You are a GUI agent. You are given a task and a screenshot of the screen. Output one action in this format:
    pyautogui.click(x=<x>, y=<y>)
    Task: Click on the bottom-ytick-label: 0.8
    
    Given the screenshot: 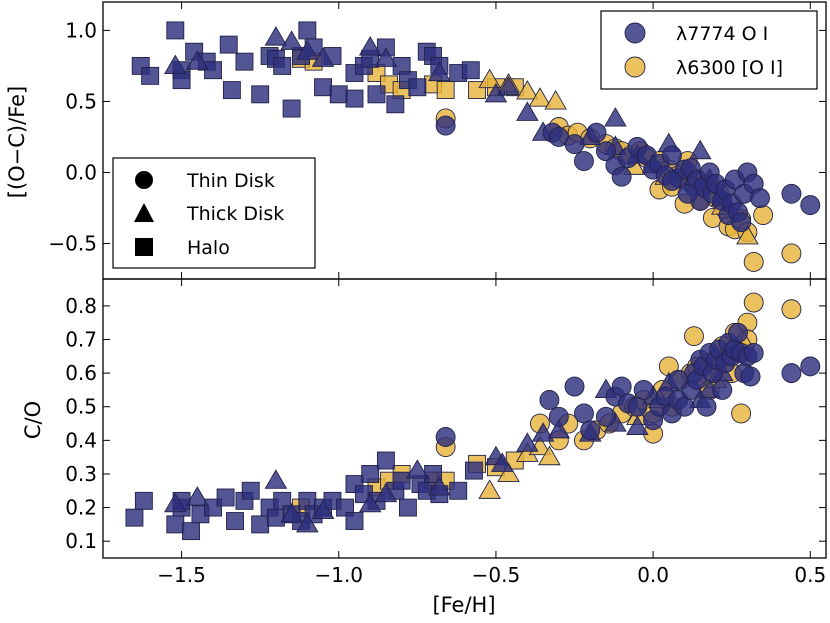 What is the action you would take?
    pyautogui.click(x=81, y=306)
    